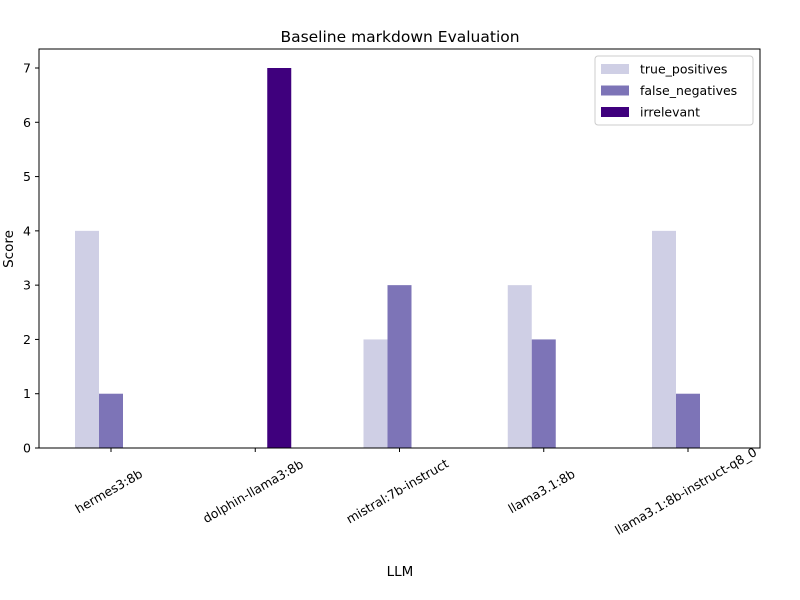 The image size is (800, 600). What do you see at coordinates (9, 249) in the screenshot?
I see `y-axis-label: Score` at bounding box center [9, 249].